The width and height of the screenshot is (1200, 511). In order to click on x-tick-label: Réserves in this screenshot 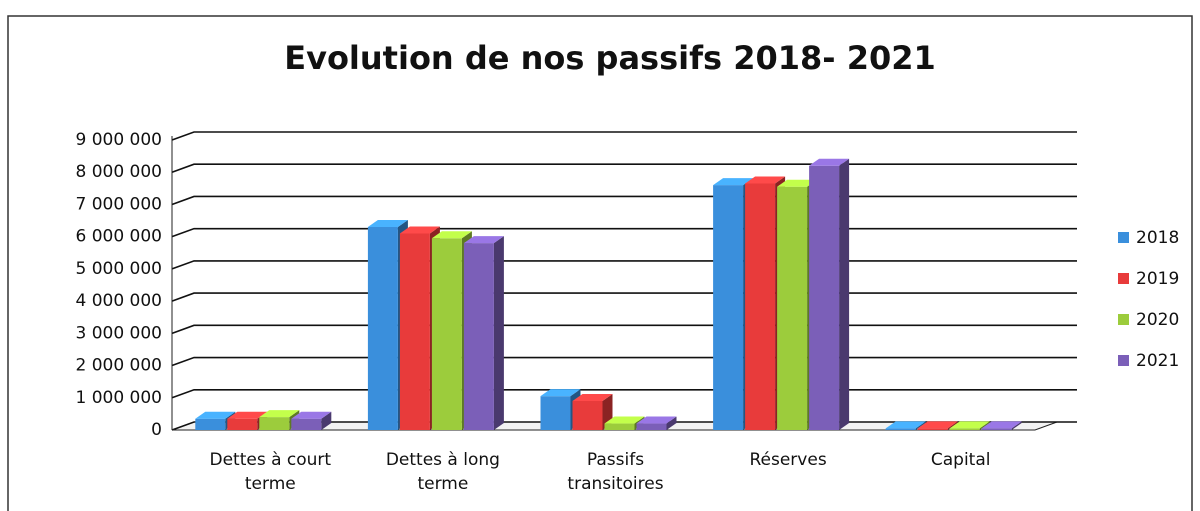, I will do `click(788, 460)`.